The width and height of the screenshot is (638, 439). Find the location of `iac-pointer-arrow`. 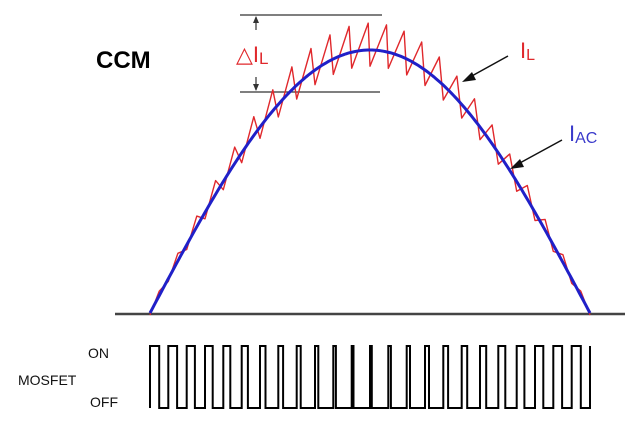

iac-pointer-arrow is located at coordinates (536, 154).